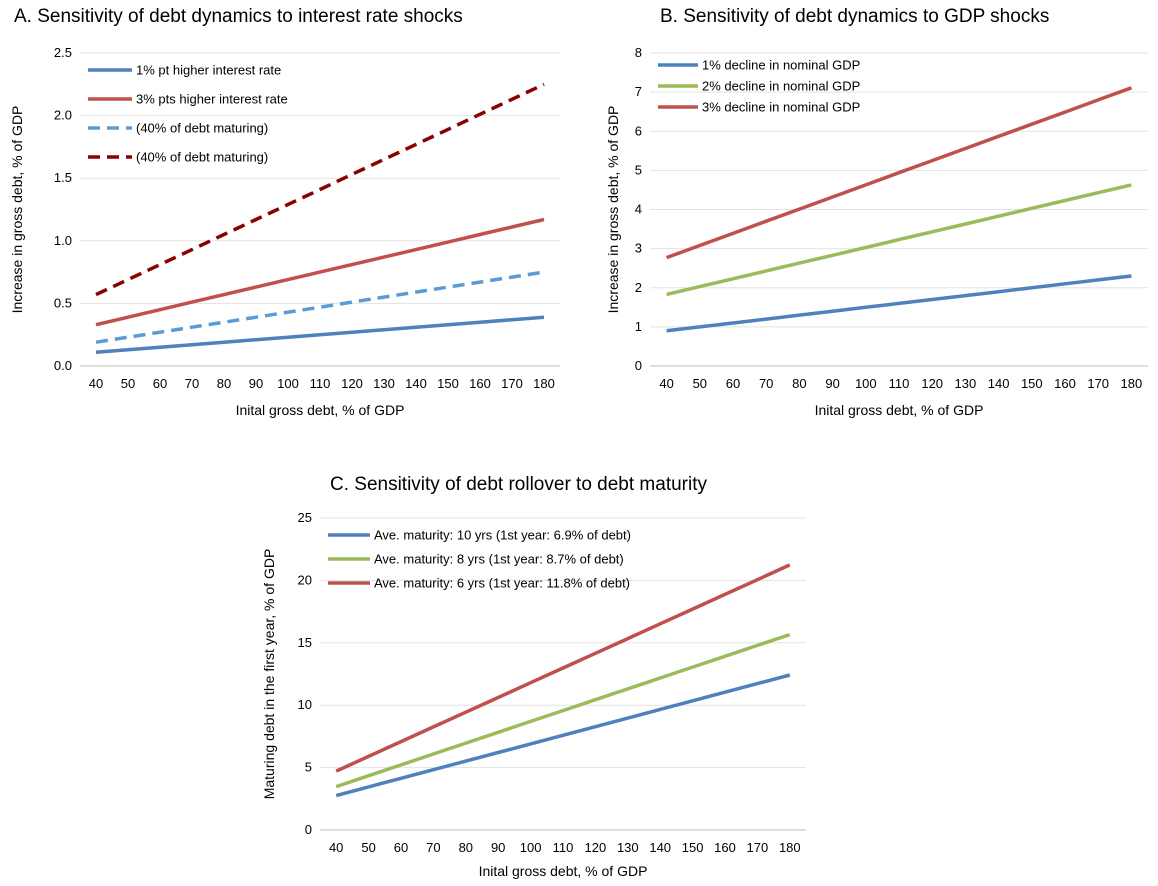 The image size is (1158, 886). What do you see at coordinates (638, 52) in the screenshot?
I see `y-tick-label: 8` at bounding box center [638, 52].